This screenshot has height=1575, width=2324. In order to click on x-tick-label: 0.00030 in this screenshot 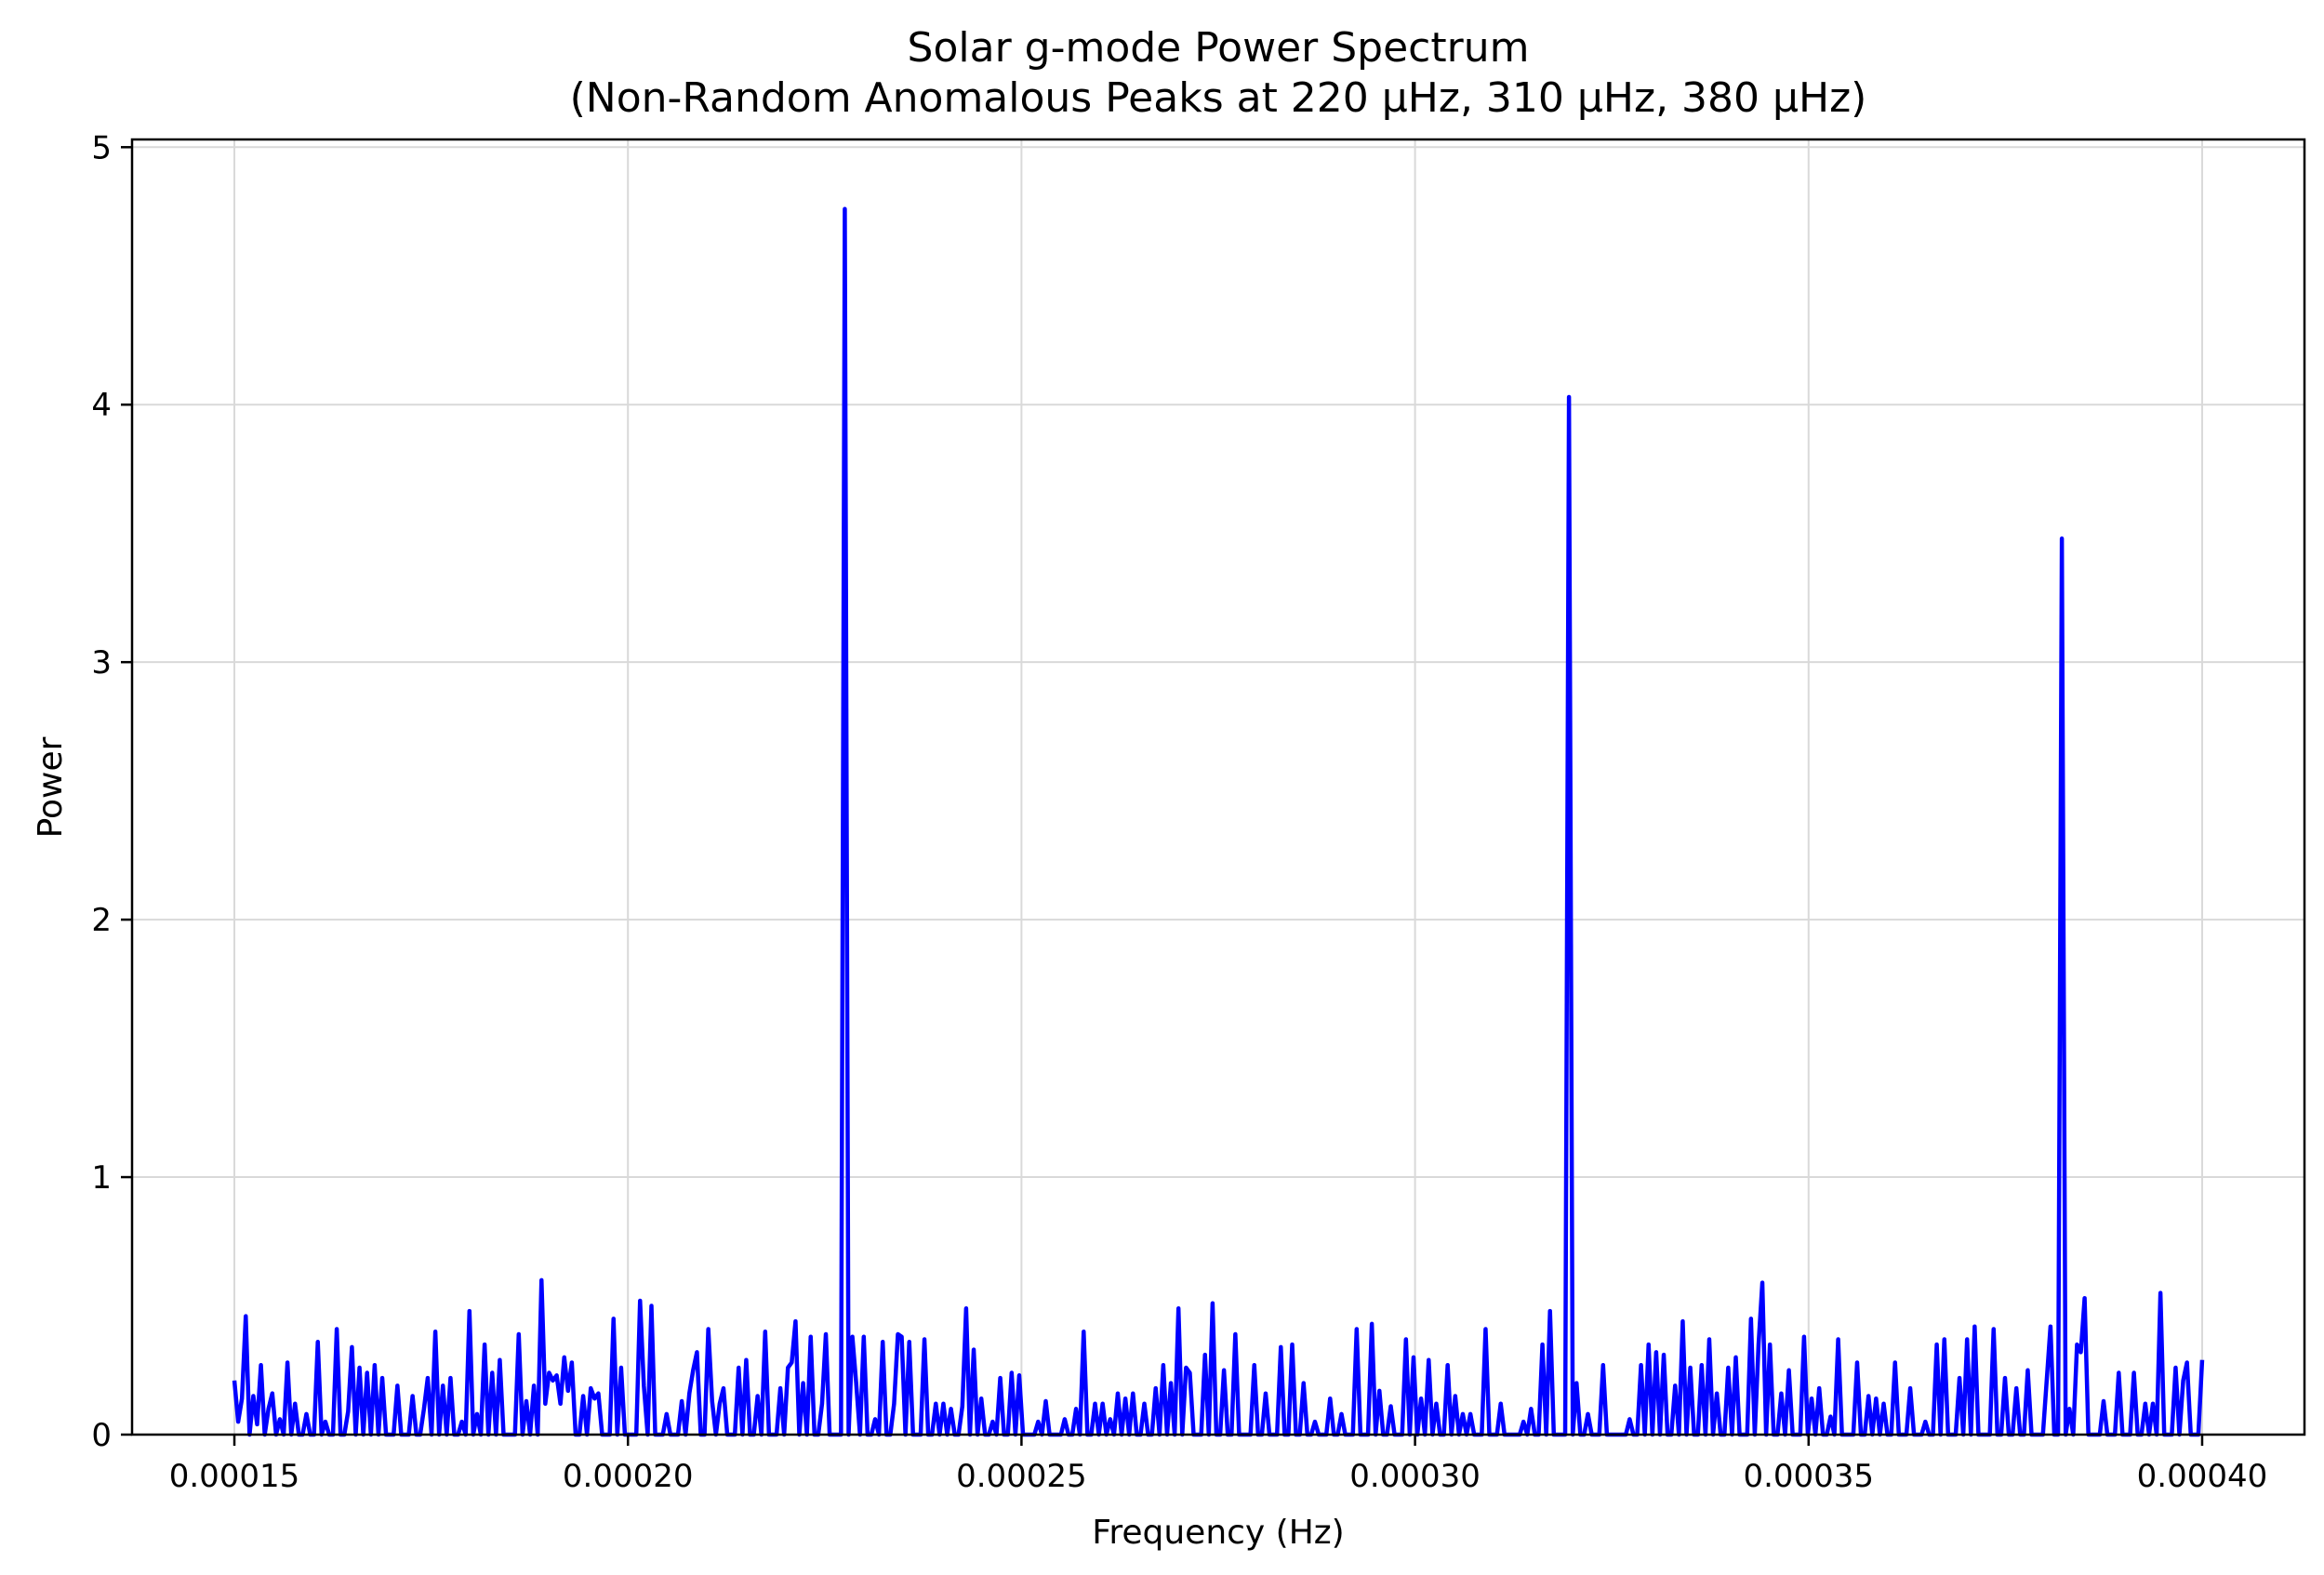, I will do `click(1415, 1476)`.